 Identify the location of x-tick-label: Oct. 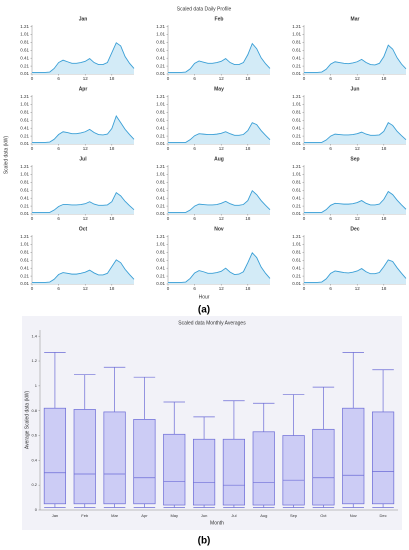
(323, 515).